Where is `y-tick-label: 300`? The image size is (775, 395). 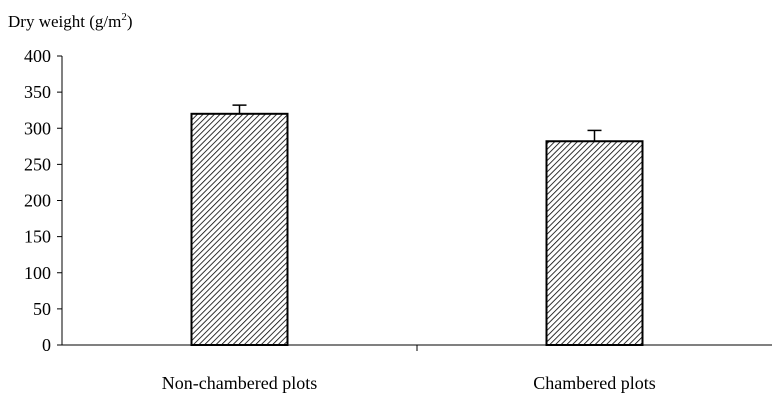 y-tick-label: 300 is located at coordinates (37, 128).